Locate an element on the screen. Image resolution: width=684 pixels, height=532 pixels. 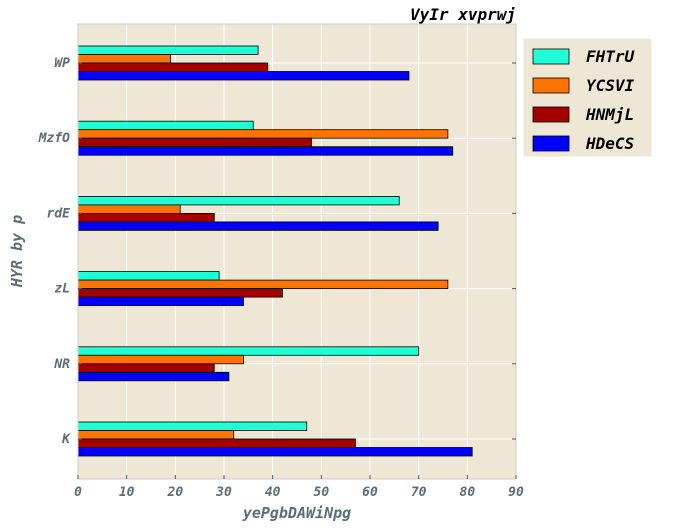
x-tick-label-3: 30 is located at coordinates (223, 492).